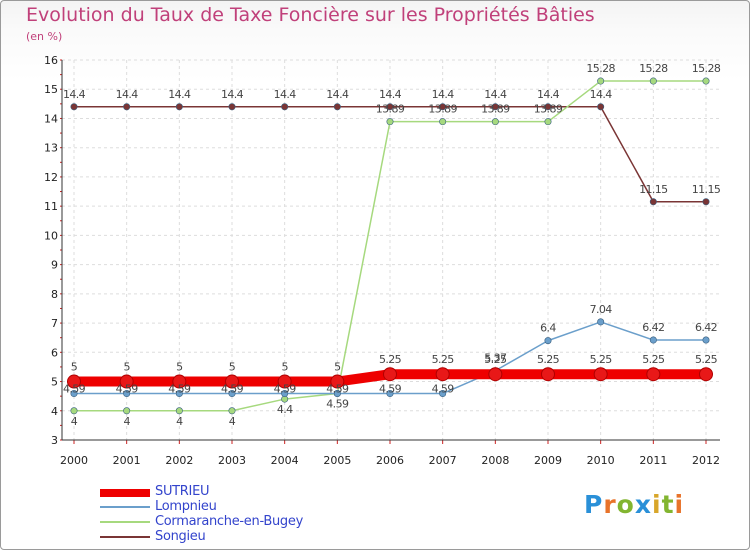  I want to click on data-label-sutrieu: 5, so click(179, 367).